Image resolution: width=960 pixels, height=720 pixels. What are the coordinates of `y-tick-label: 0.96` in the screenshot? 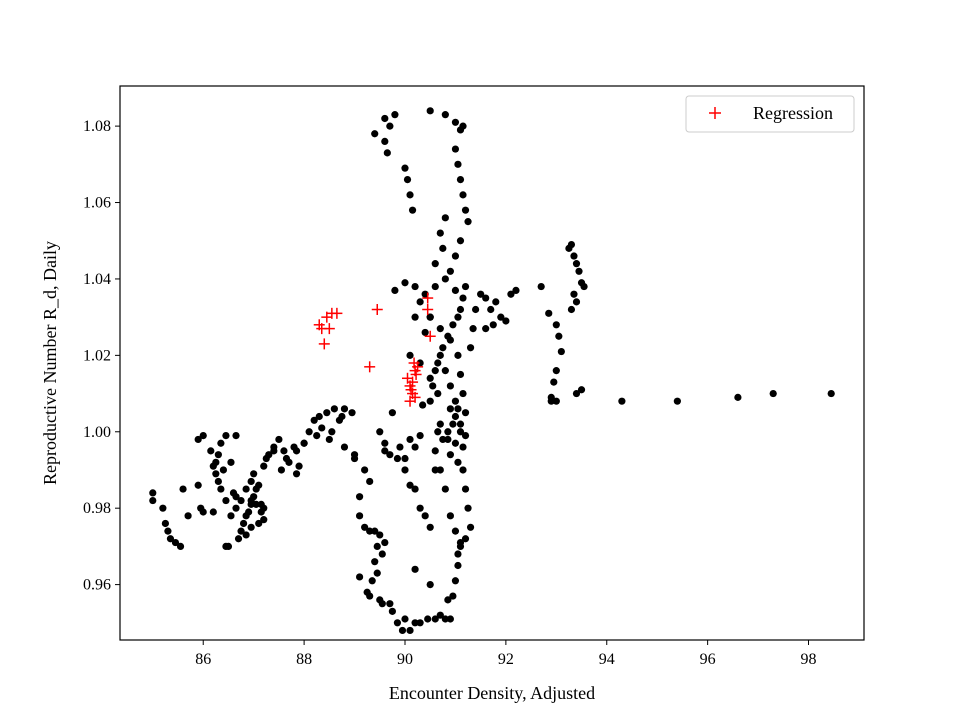 It's located at (97, 585).